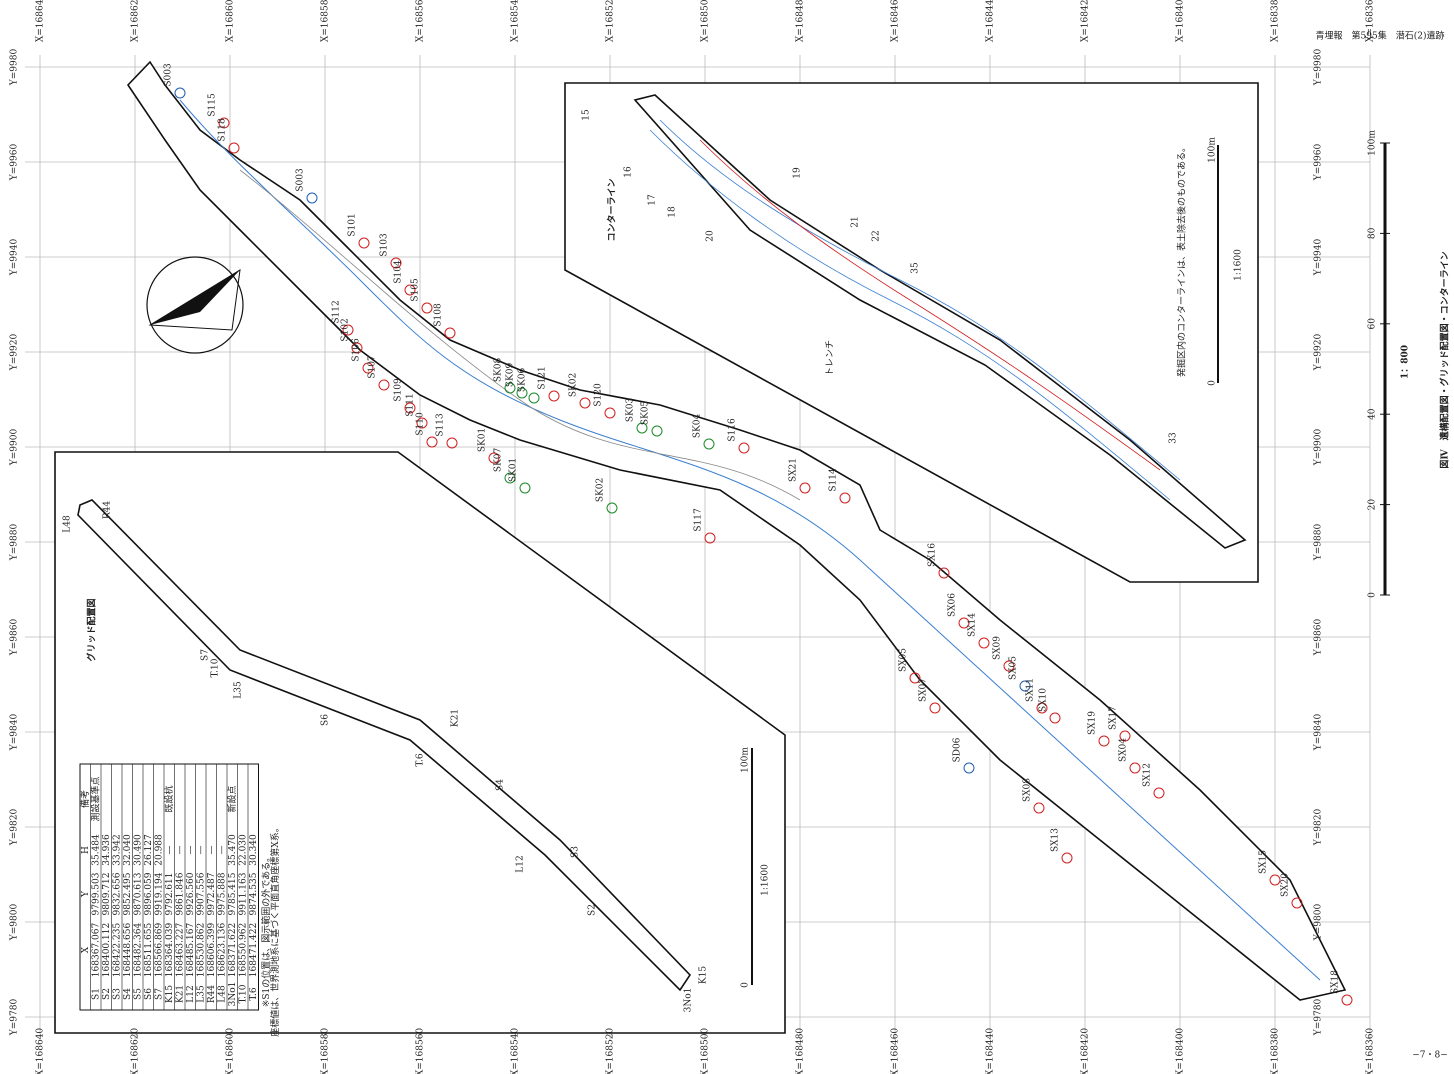 The width and height of the screenshot is (1454, 1074). Describe the element at coordinates (15, 1018) in the screenshot. I see `y-grid-label: Y=9780` at that location.